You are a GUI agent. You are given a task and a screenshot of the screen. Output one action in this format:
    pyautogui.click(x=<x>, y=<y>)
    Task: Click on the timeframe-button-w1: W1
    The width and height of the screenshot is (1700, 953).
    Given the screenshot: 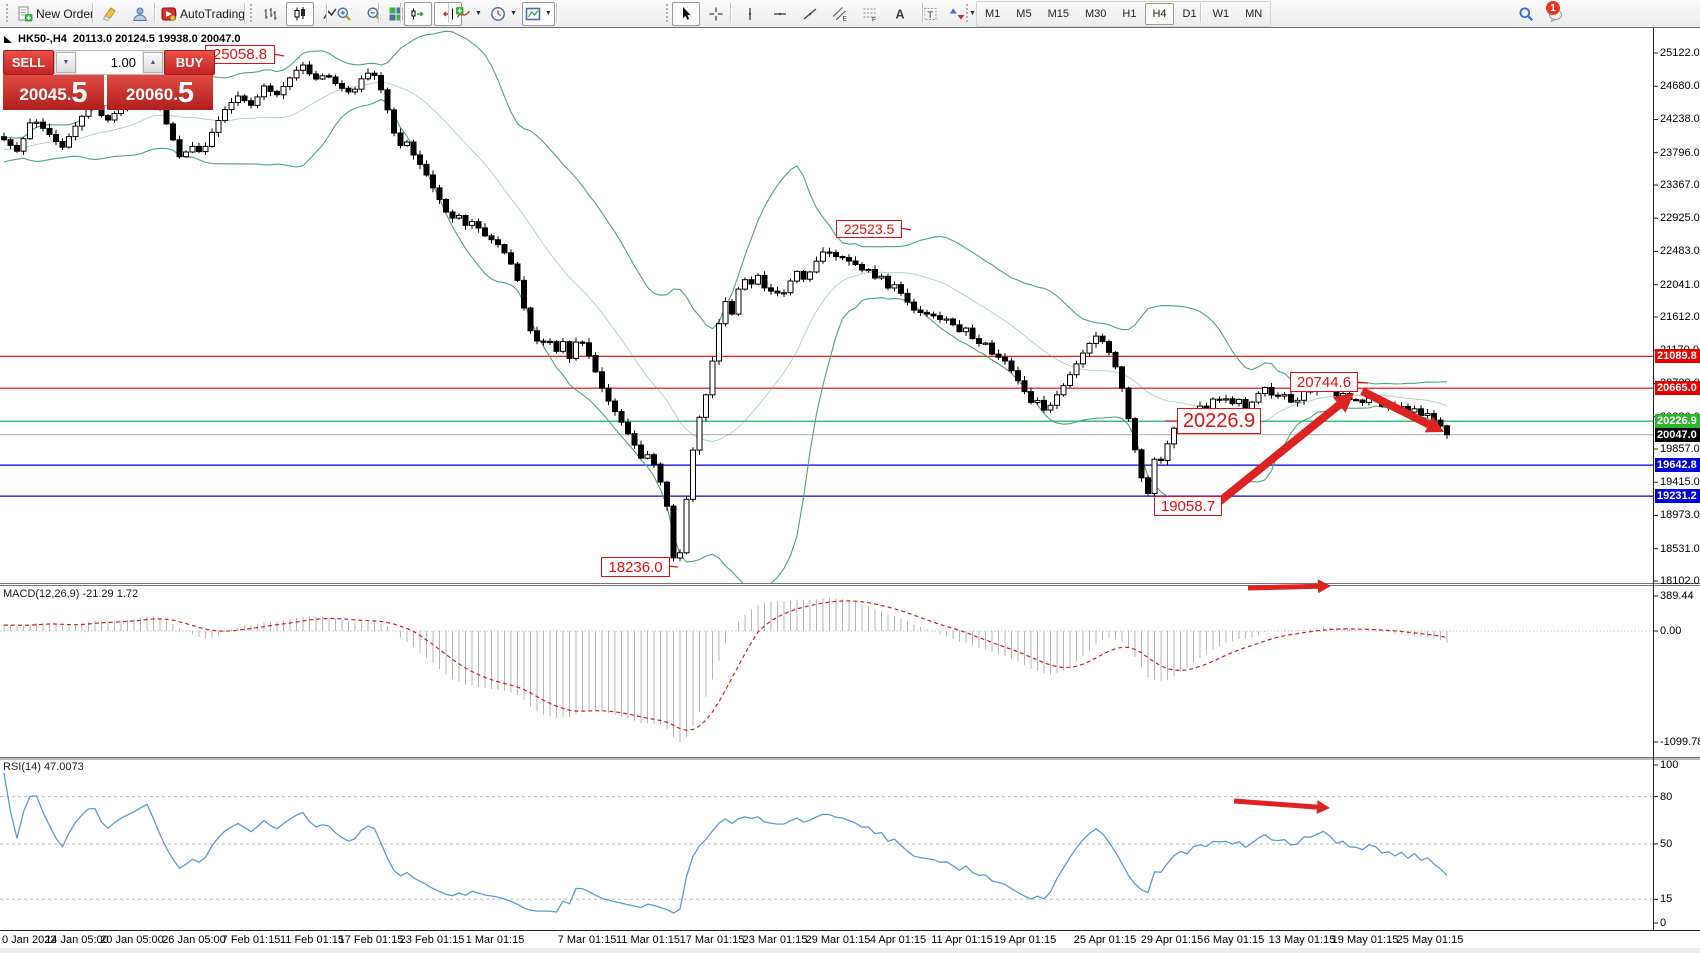 What is the action you would take?
    pyautogui.click(x=1221, y=14)
    